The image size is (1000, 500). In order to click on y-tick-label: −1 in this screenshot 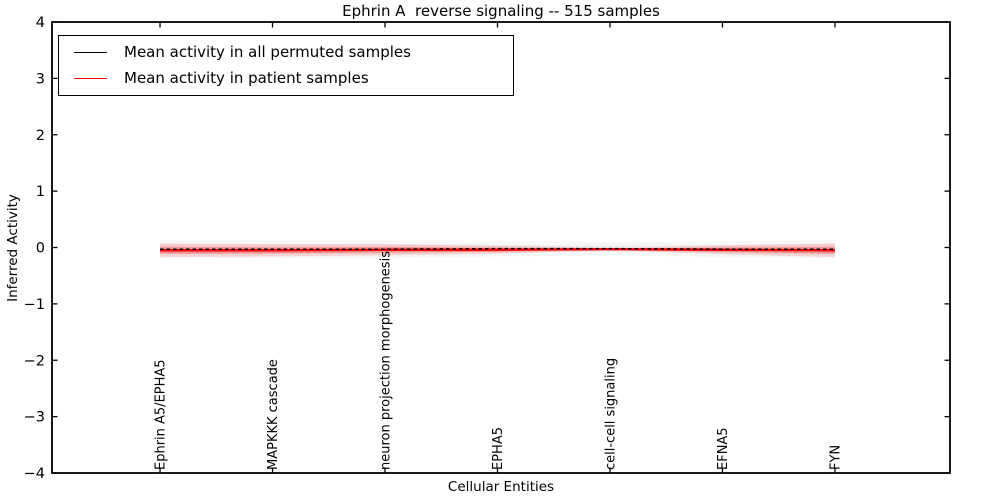, I will do `click(34, 305)`.